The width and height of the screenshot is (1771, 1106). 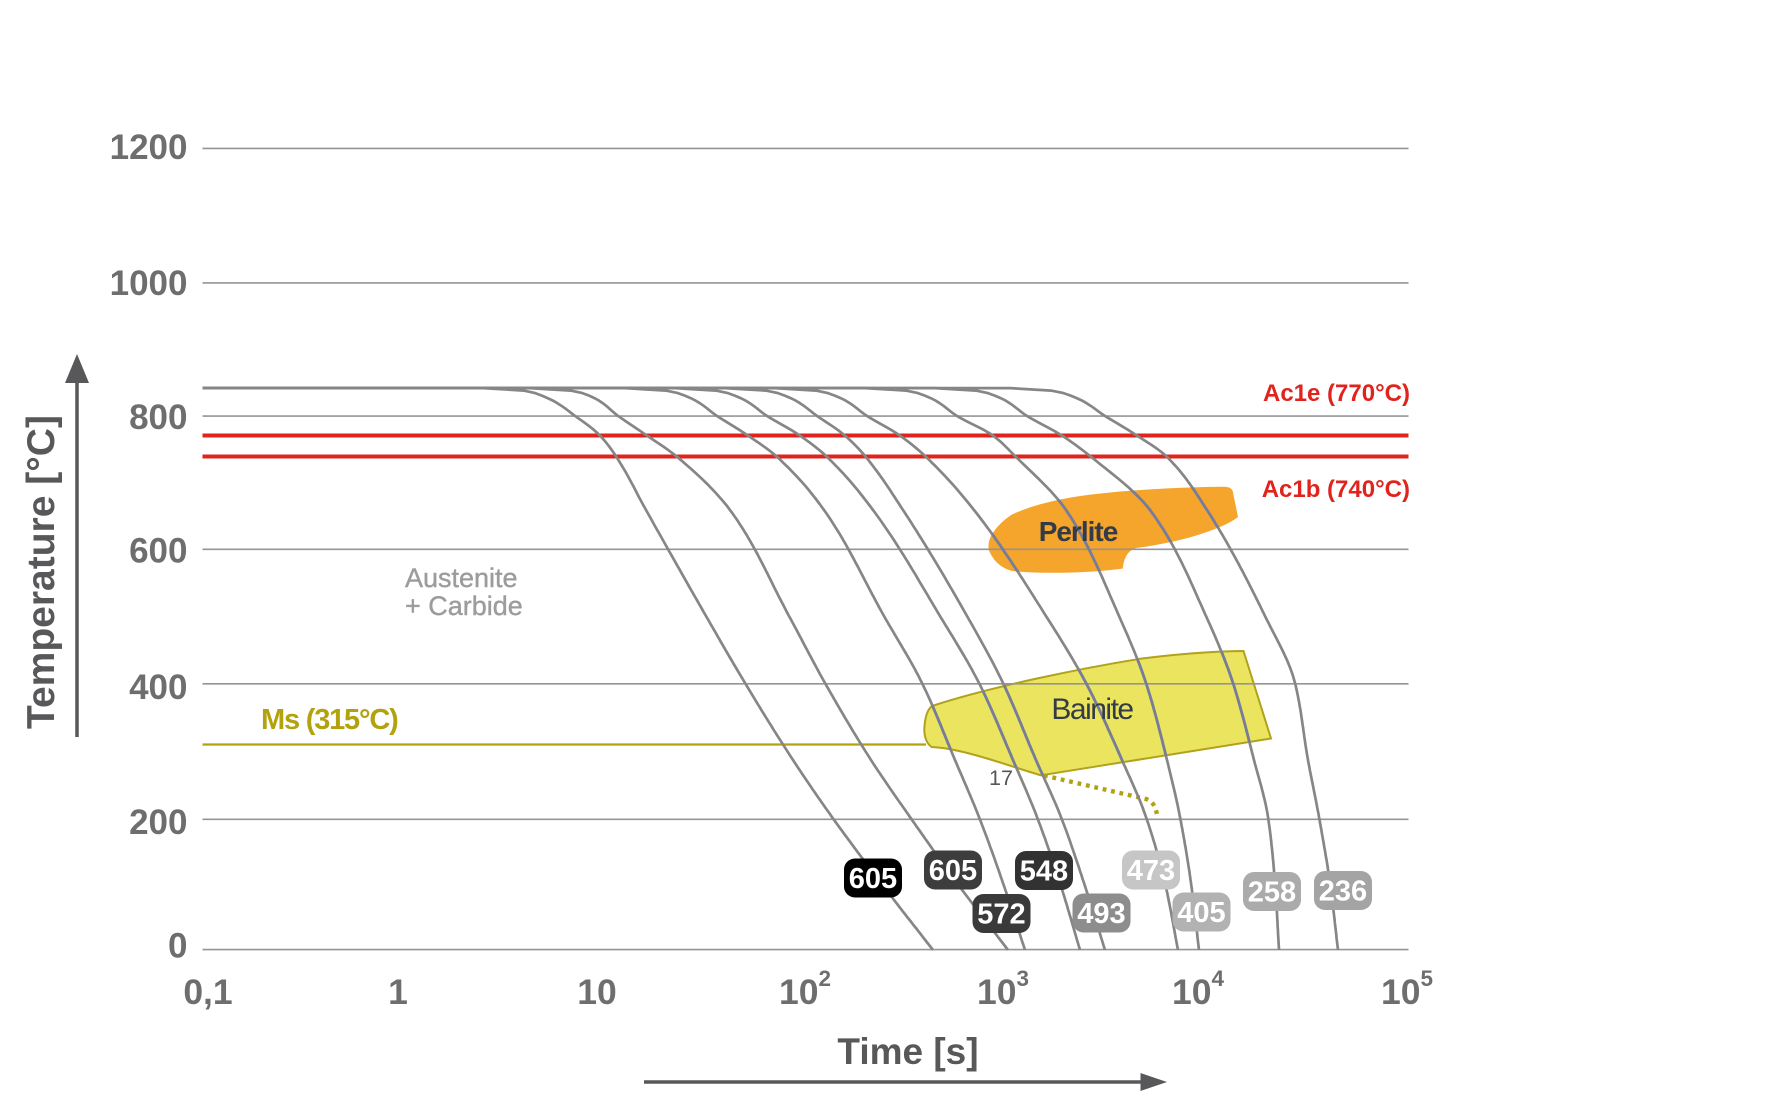 I want to click on svg-text: Time [s], so click(x=907, y=1051).